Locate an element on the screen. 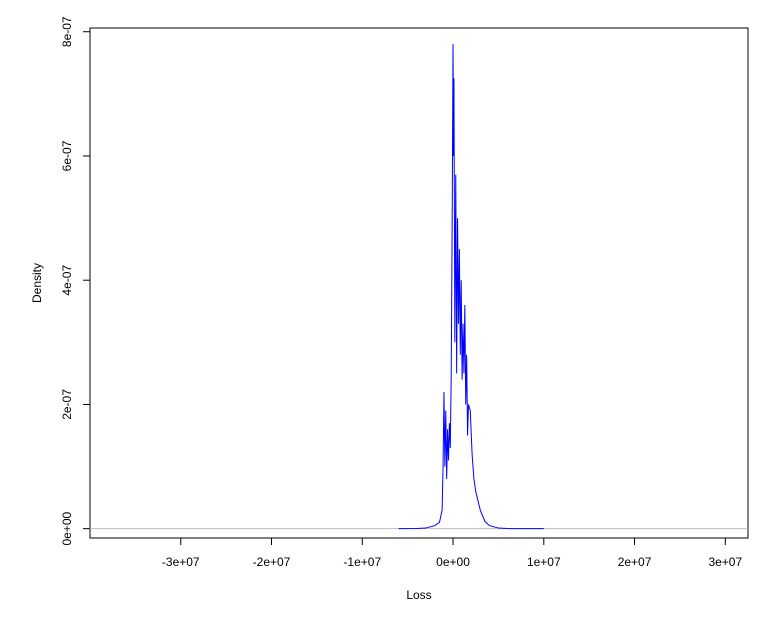  x-tick-label: 1e+07 is located at coordinates (544, 562).